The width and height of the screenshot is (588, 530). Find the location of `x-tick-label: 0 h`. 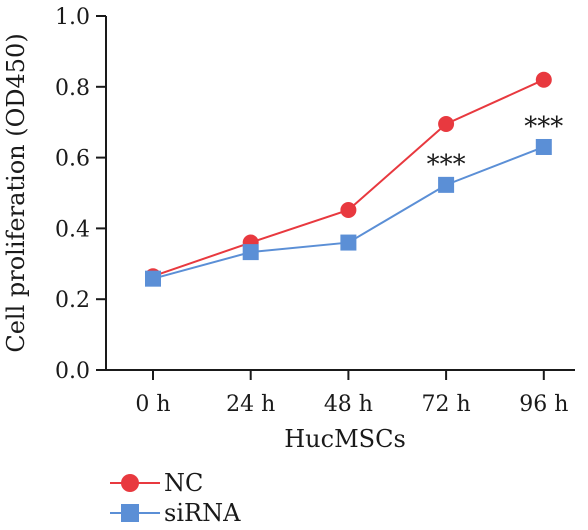

x-tick-label: 0 h is located at coordinates (152, 404).